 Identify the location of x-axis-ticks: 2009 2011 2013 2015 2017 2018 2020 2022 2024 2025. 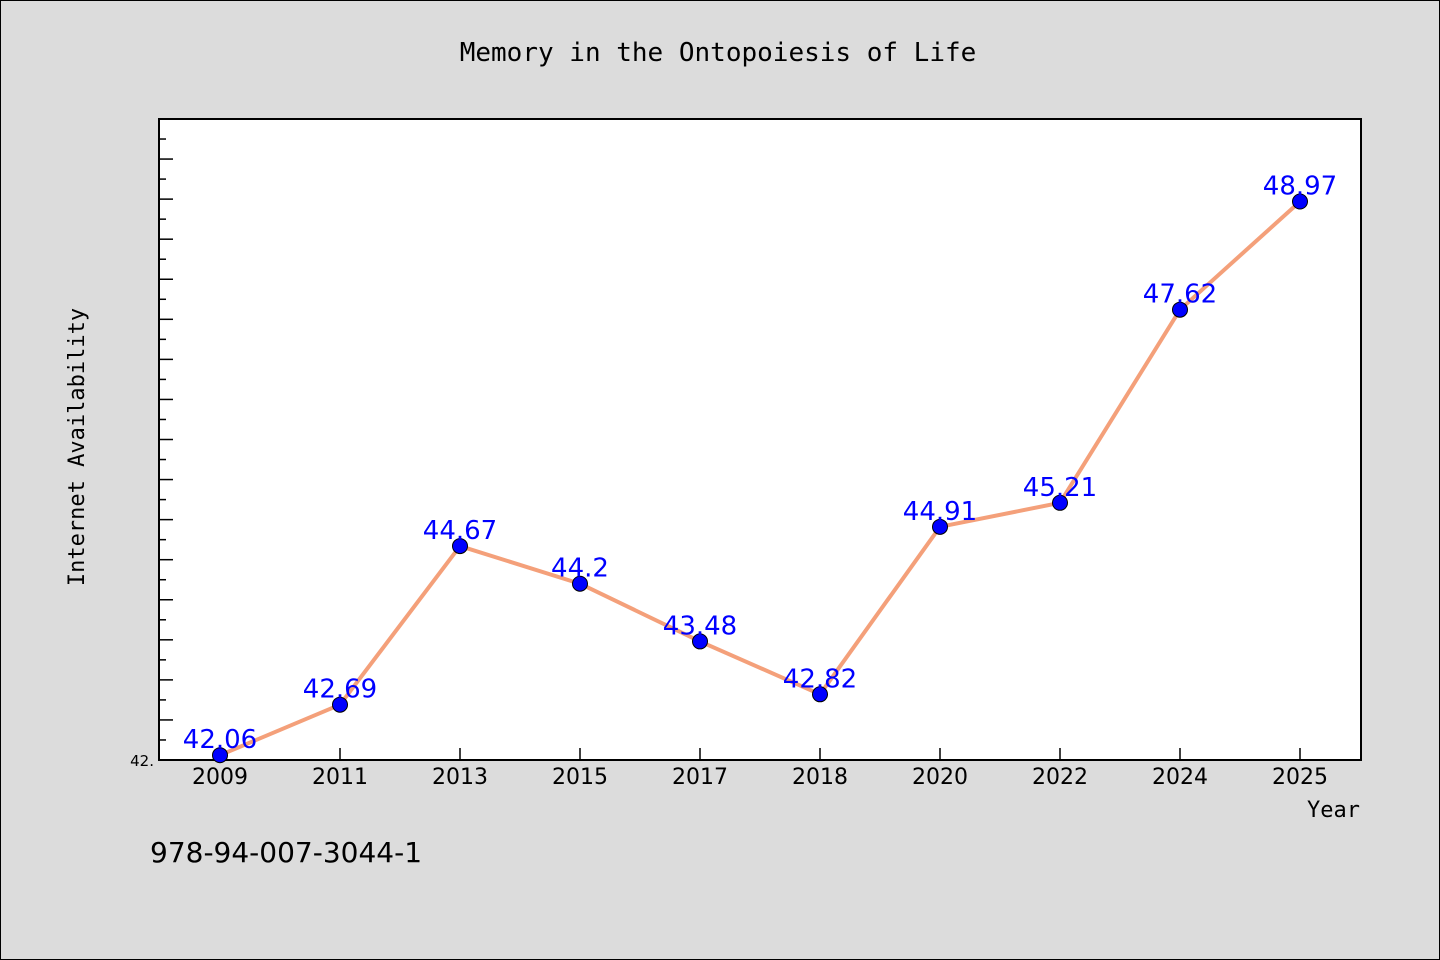
(760, 769).